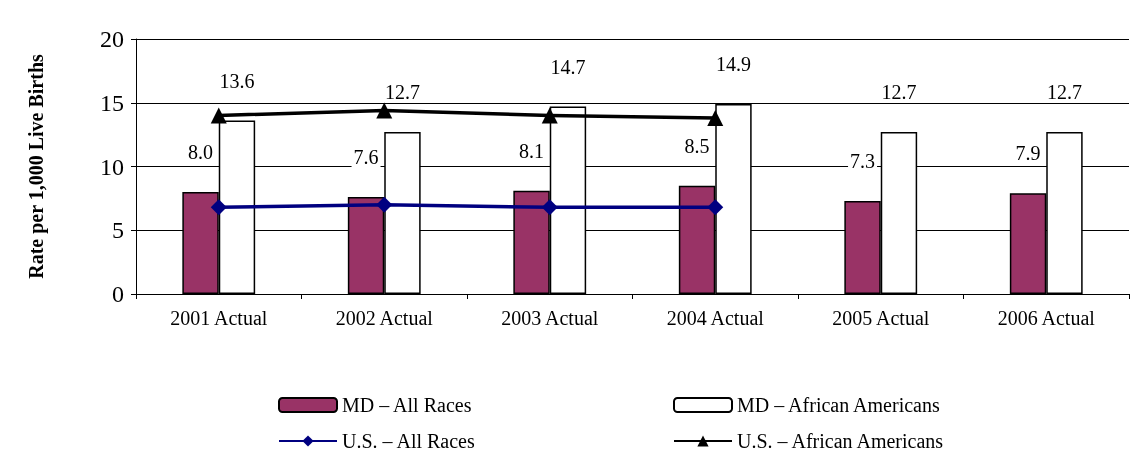 The image size is (1143, 468). I want to click on data-label: 8.0, so click(201, 152).